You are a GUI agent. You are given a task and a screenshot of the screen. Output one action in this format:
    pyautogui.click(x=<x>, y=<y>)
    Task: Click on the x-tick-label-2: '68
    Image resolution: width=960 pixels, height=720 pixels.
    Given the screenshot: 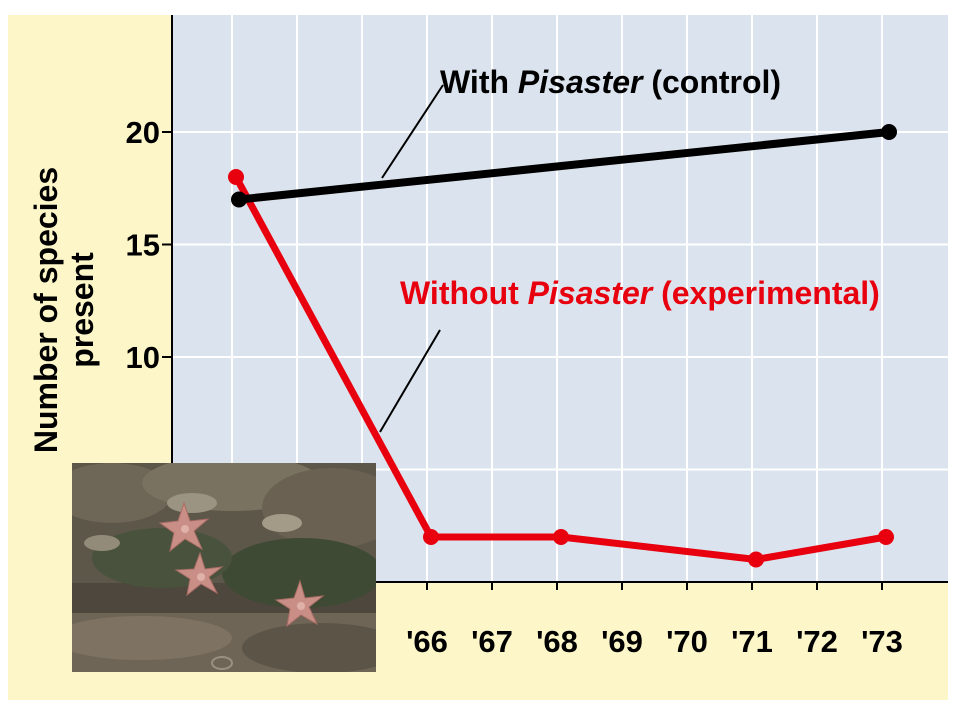 What is the action you would take?
    pyautogui.click(x=557, y=641)
    